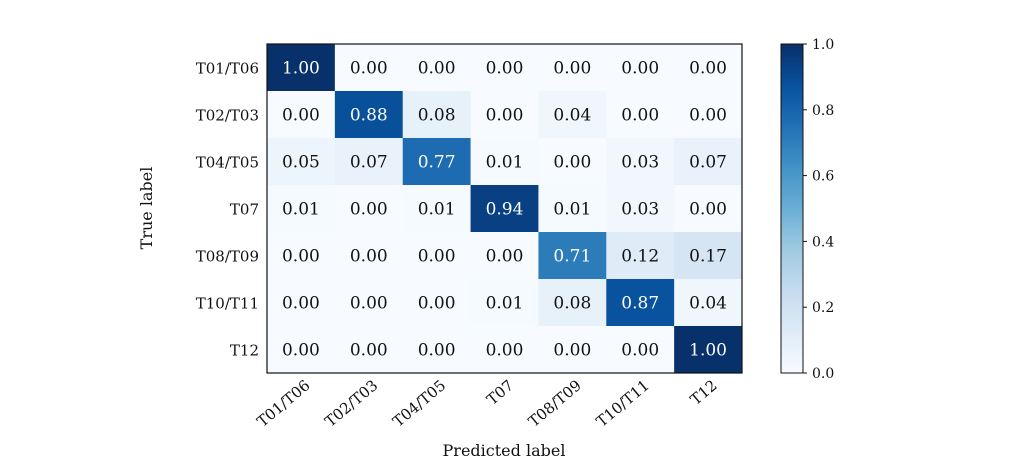  I want to click on heatmap-cell-r2-c1, so click(369, 162).